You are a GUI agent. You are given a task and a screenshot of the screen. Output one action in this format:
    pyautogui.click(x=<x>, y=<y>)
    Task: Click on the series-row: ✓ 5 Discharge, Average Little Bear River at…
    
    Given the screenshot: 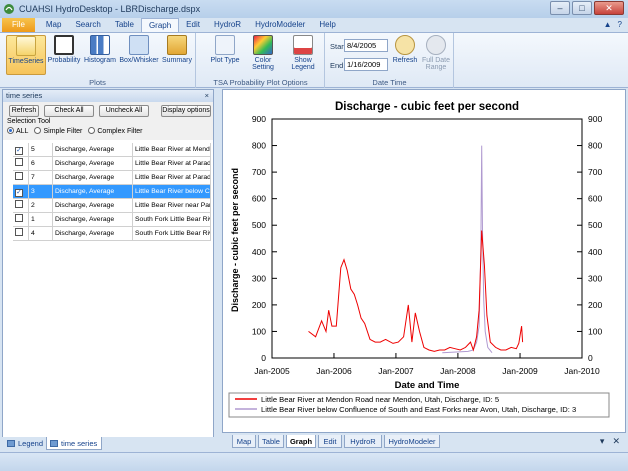 What is the action you would take?
    pyautogui.click(x=112, y=150)
    